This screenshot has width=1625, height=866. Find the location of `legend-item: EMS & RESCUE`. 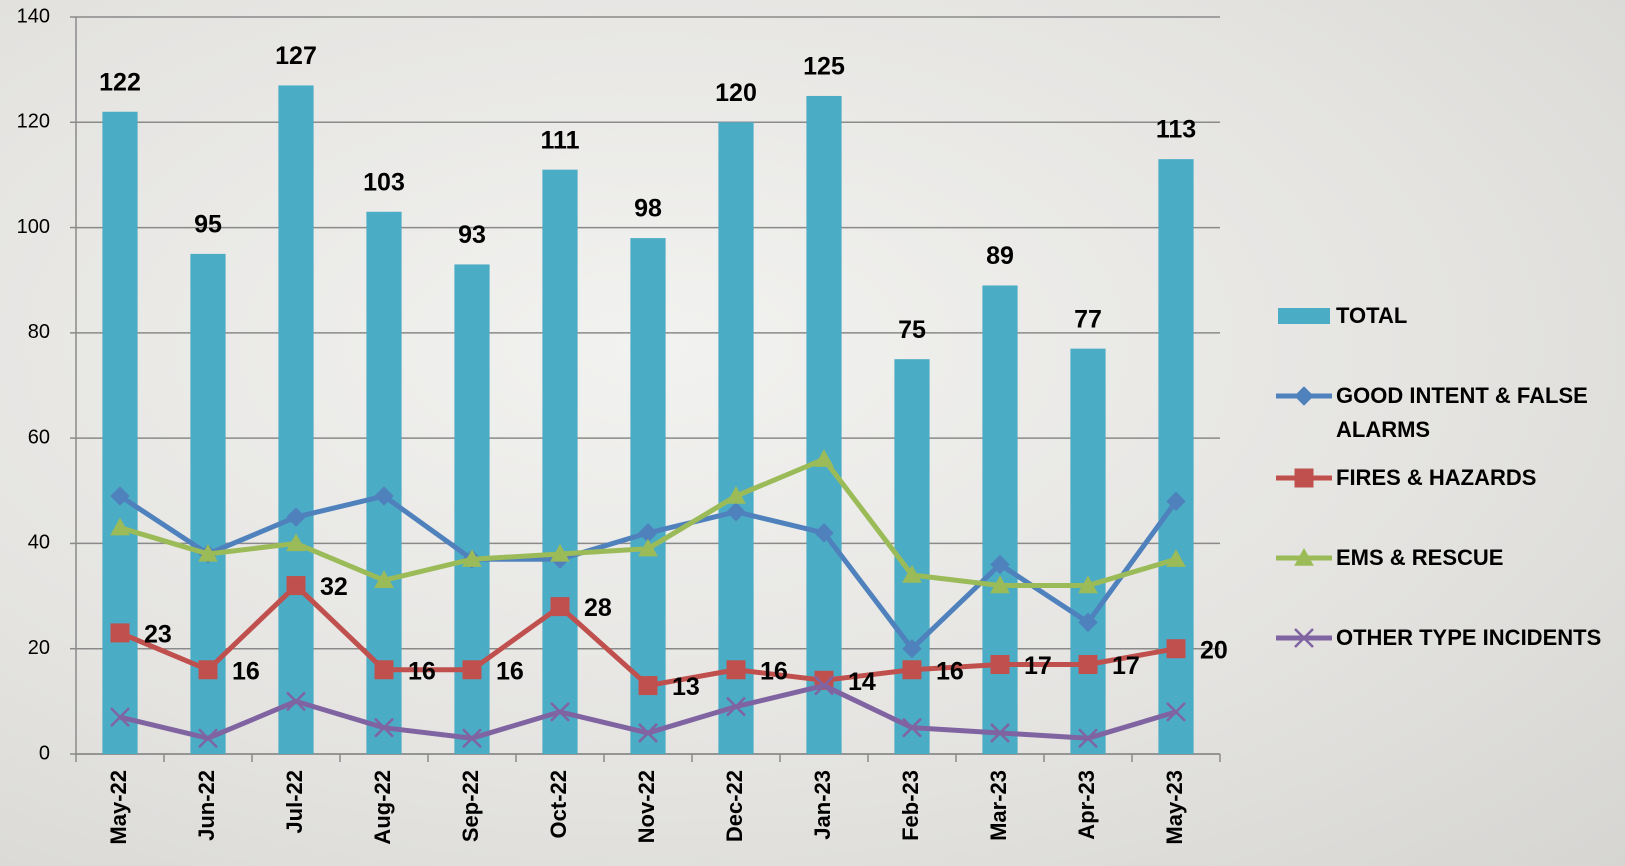

legend-item: EMS & RESCUE is located at coordinates (1448, 558).